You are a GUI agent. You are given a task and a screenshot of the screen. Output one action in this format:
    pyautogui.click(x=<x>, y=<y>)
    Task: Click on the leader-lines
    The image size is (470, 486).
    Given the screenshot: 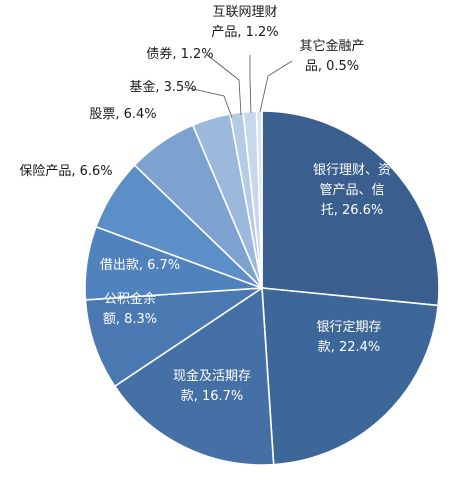 What is the action you would take?
    pyautogui.click(x=238, y=86)
    